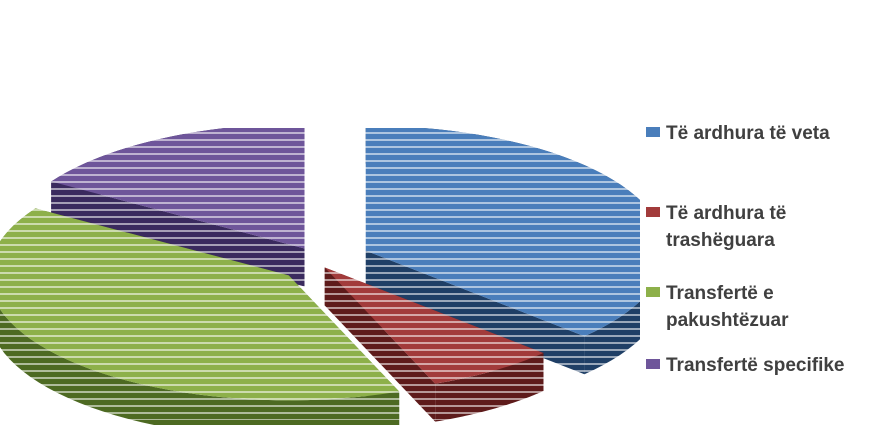  I want to click on legend-item-0: Të ardhura të veta, so click(761, 133).